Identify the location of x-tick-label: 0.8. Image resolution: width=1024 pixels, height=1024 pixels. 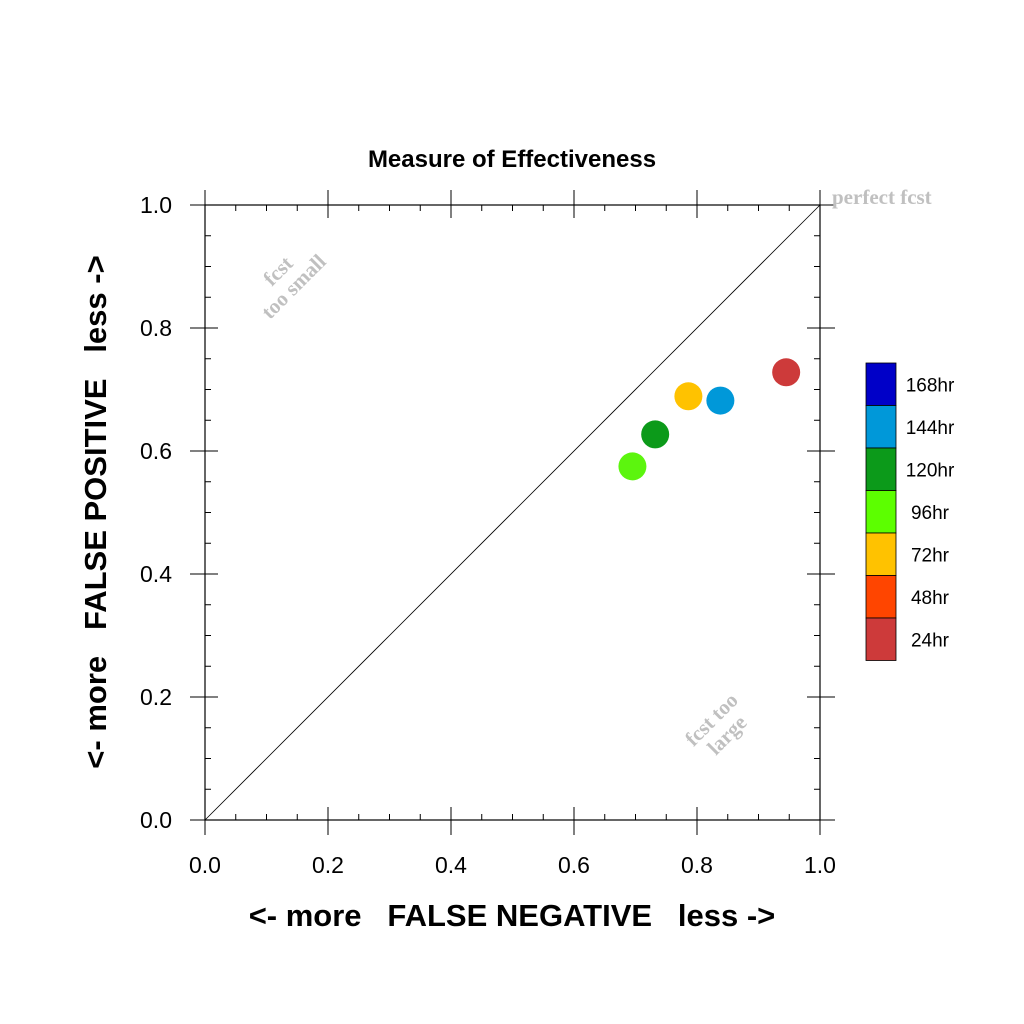
(697, 865).